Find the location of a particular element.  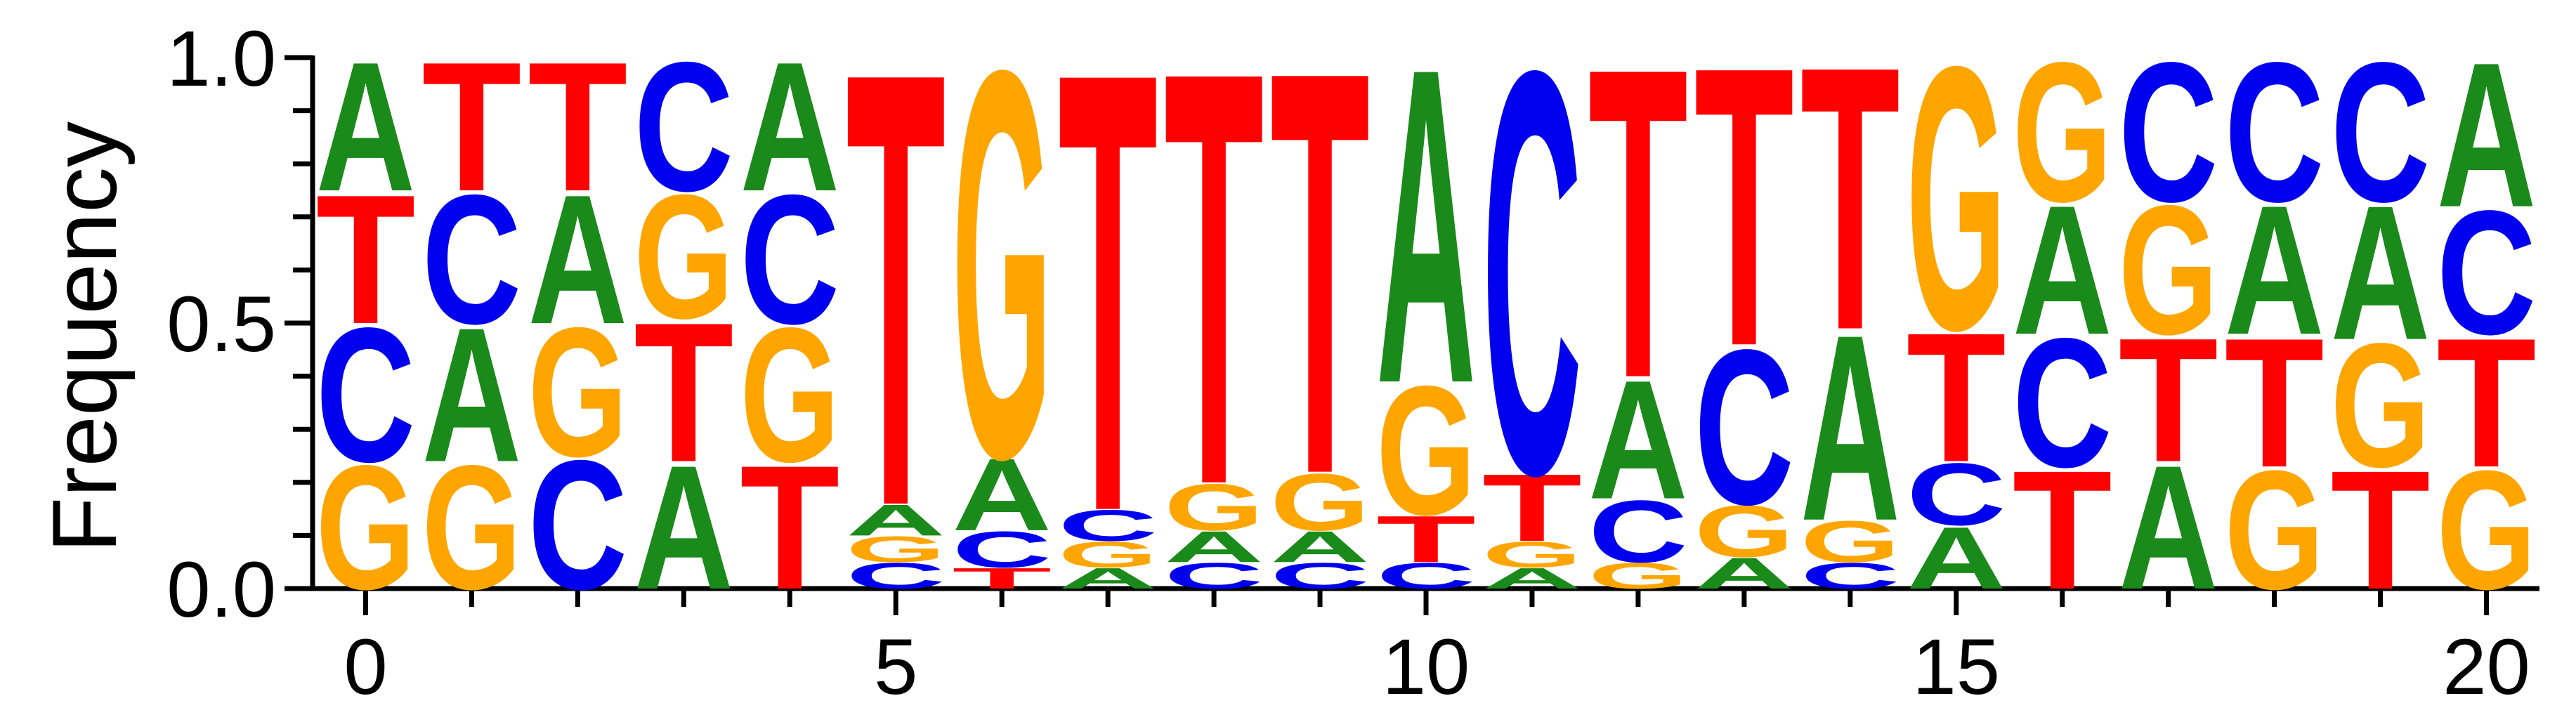

x-tick-label: 20 is located at coordinates (2486, 667).